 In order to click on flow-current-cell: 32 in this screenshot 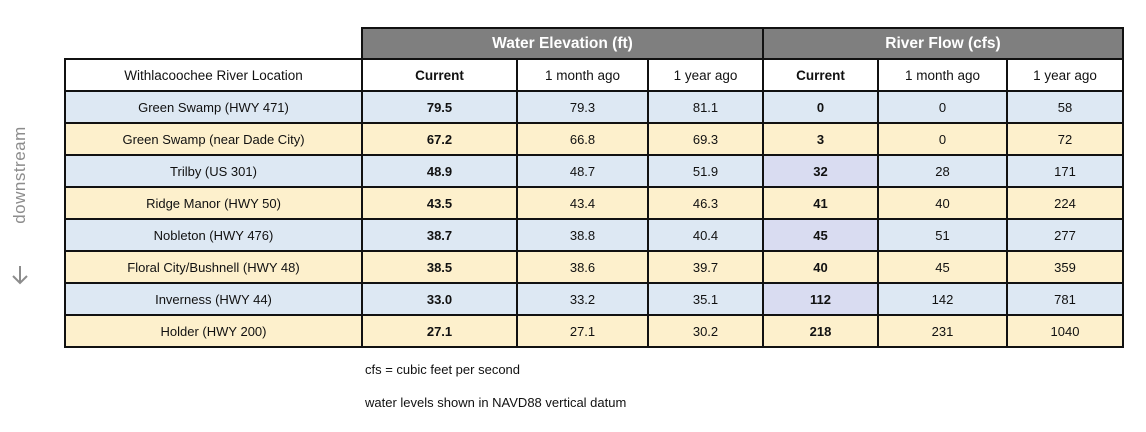, I will do `click(820, 171)`.